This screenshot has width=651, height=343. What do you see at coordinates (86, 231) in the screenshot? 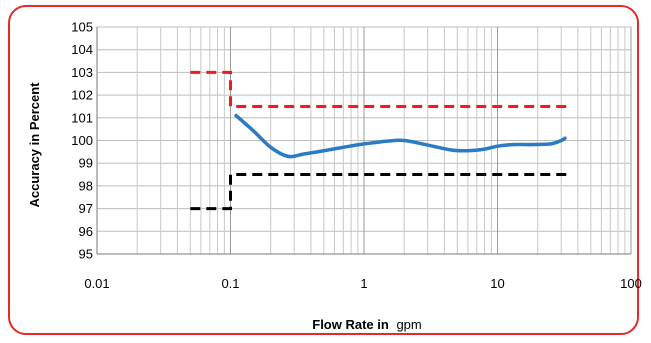
I see `y-tick-label: 96` at bounding box center [86, 231].